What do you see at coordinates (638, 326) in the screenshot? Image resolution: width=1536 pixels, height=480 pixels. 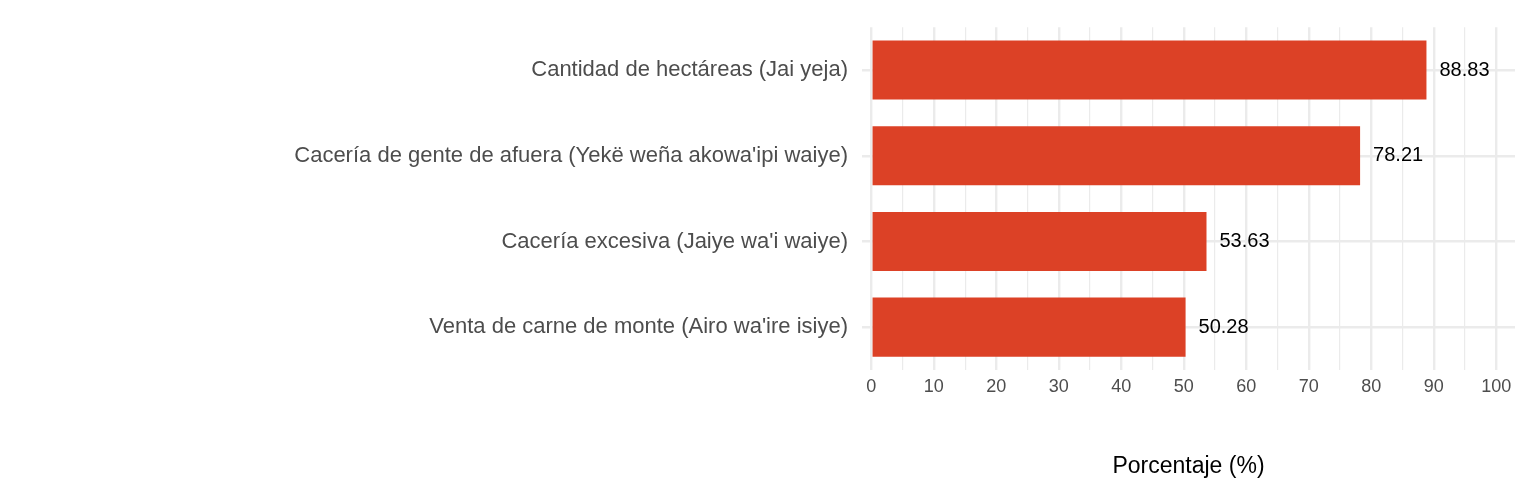 I see `y-tick-label: Venta de carne de monte (Airo wa'ire isiye)` at bounding box center [638, 326].